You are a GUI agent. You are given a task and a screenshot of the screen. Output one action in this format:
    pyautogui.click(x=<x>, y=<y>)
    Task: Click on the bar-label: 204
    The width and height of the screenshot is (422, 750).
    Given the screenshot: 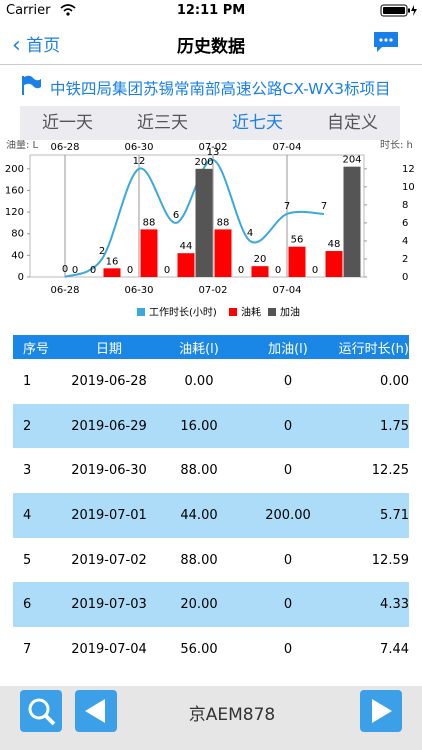 What is the action you would take?
    pyautogui.click(x=351, y=160)
    